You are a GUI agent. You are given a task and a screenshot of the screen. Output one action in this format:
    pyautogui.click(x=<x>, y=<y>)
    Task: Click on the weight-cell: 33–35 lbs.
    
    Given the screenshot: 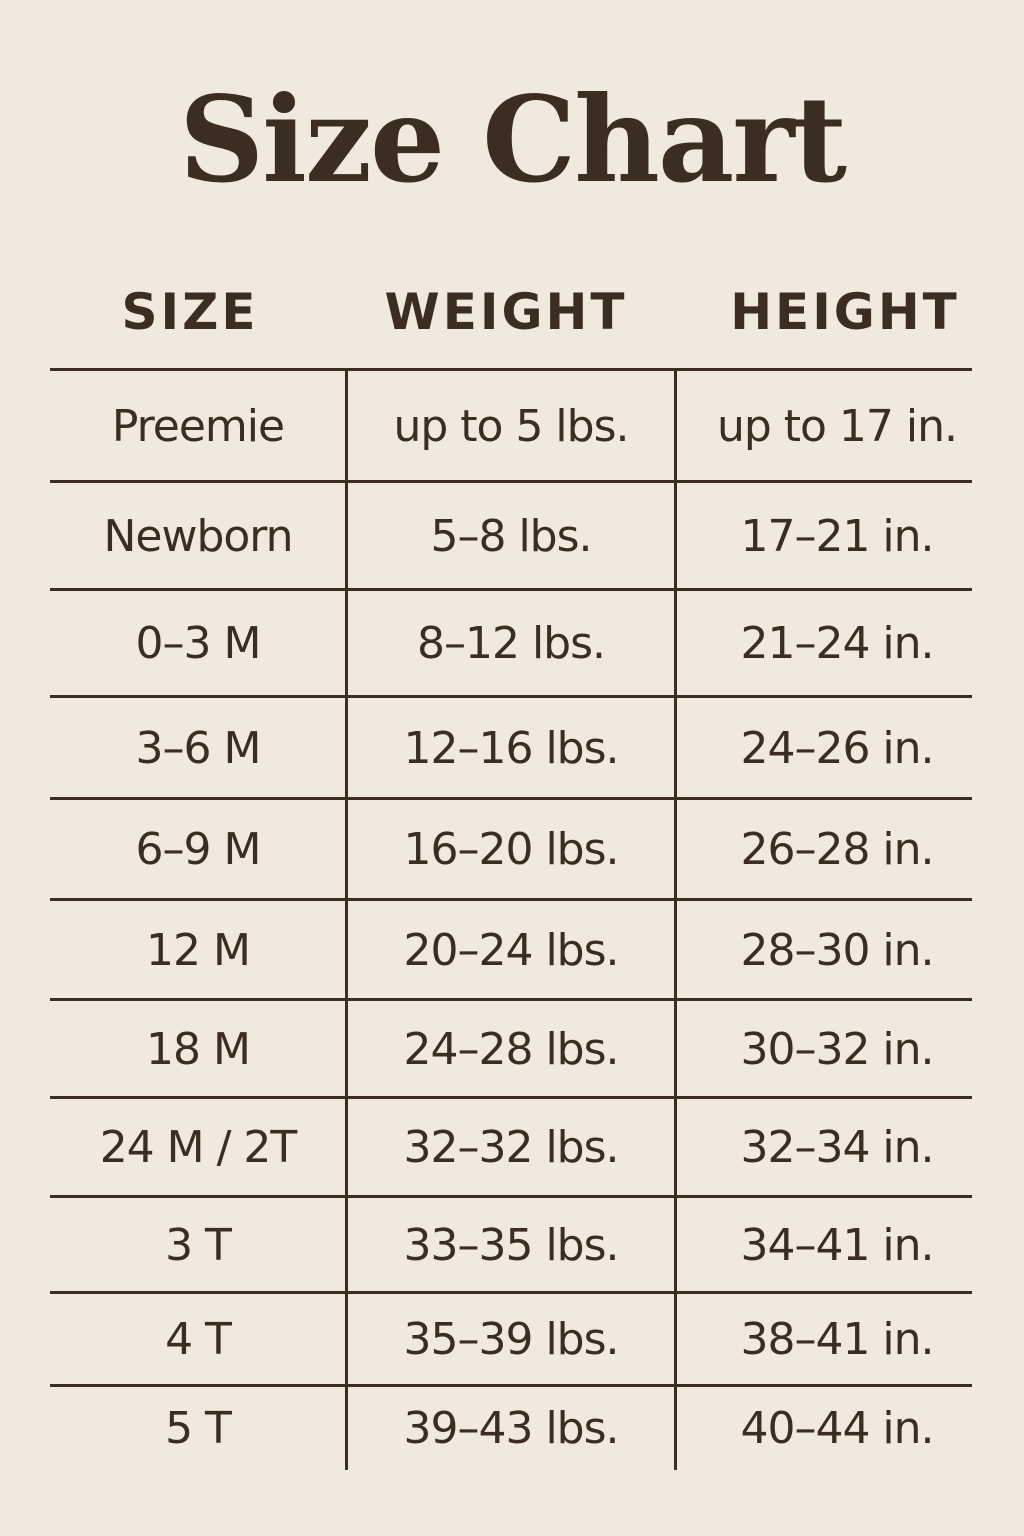 What is the action you would take?
    pyautogui.click(x=511, y=1245)
    